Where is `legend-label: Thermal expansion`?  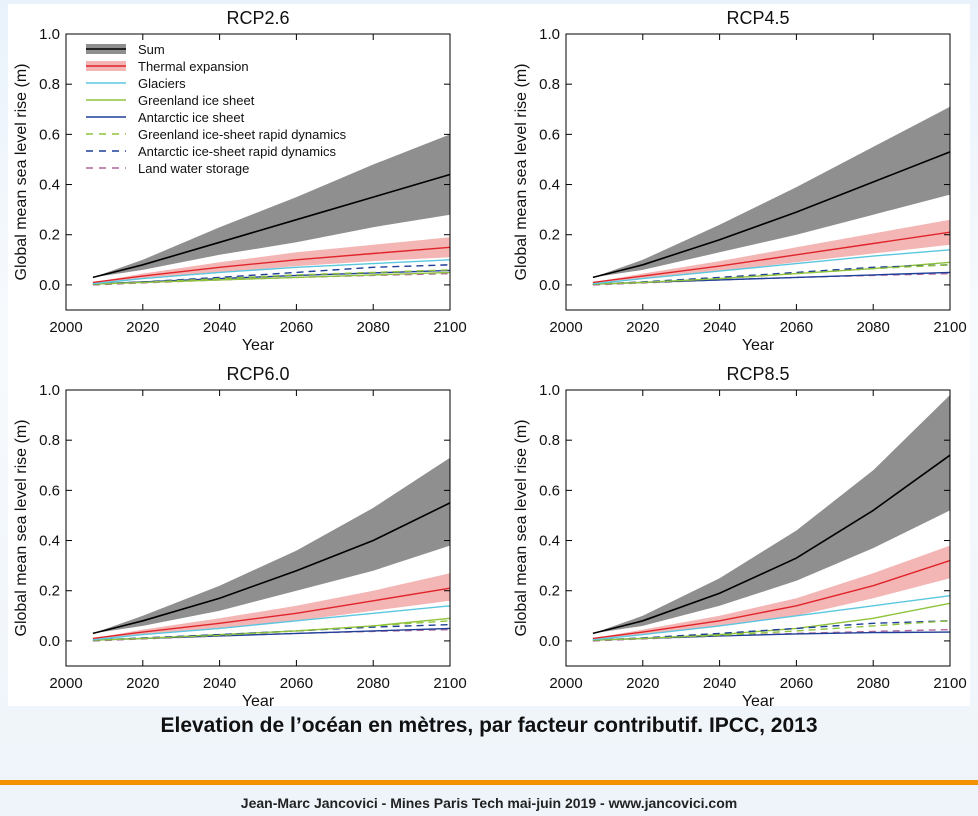 legend-label: Thermal expansion is located at coordinates (193, 66).